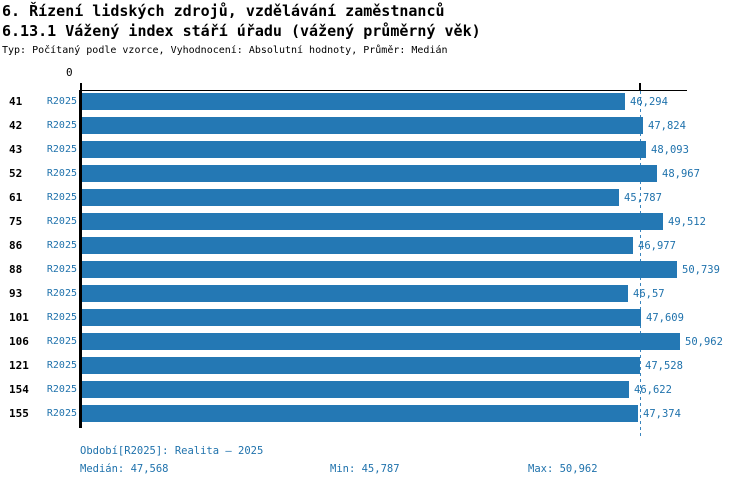 The height and width of the screenshot is (488, 750). I want to click on bar-value-label: 50,962, so click(704, 341).